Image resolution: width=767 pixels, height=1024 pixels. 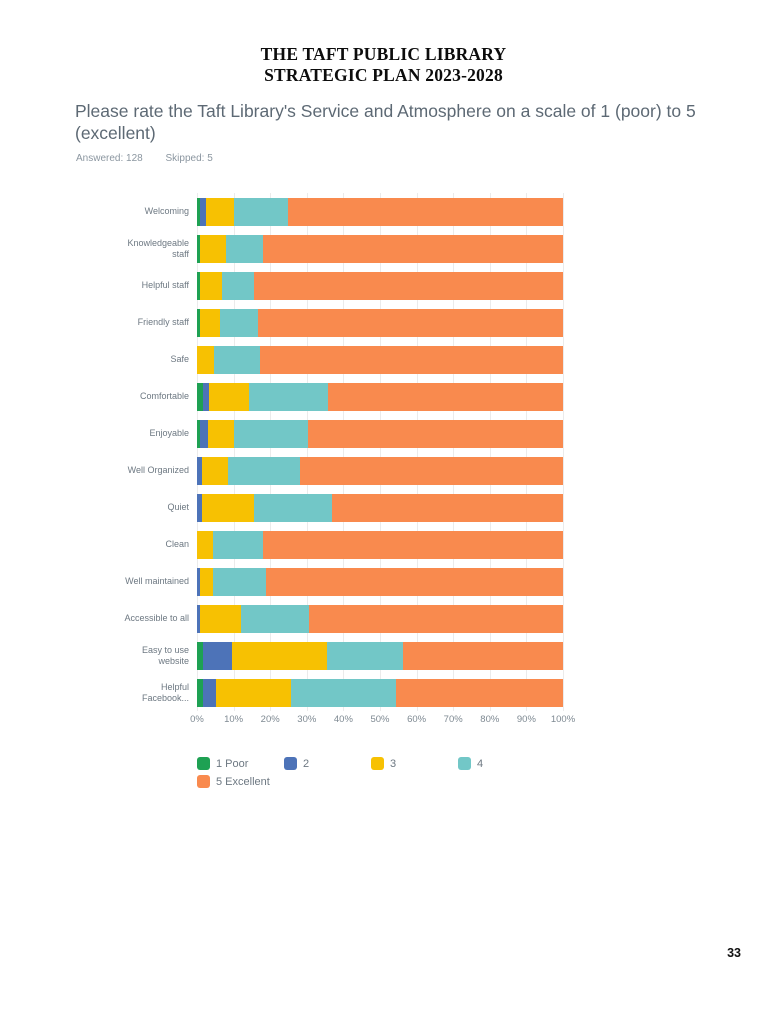 What do you see at coordinates (234, 719) in the screenshot?
I see `x-axis-tick: 10%` at bounding box center [234, 719].